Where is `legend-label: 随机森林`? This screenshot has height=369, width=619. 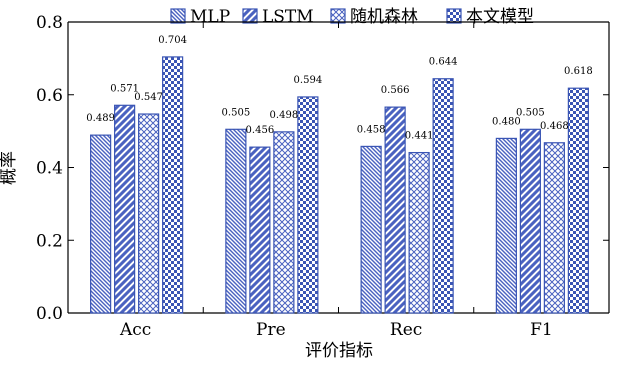
legend-label: 随机森林 is located at coordinates (384, 17).